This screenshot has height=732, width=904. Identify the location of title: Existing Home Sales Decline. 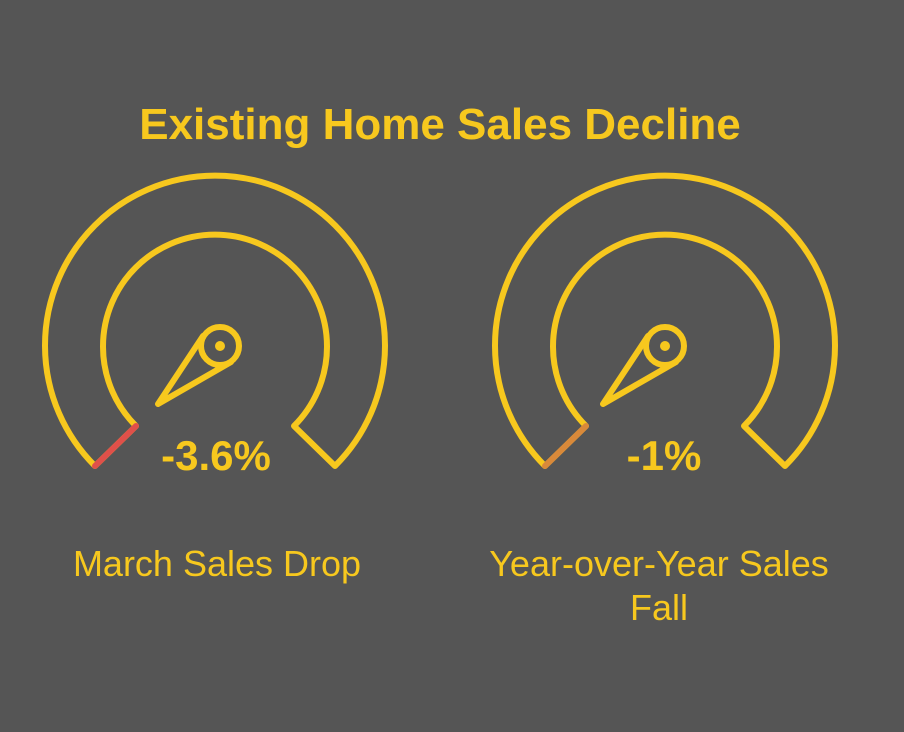
(440, 124).